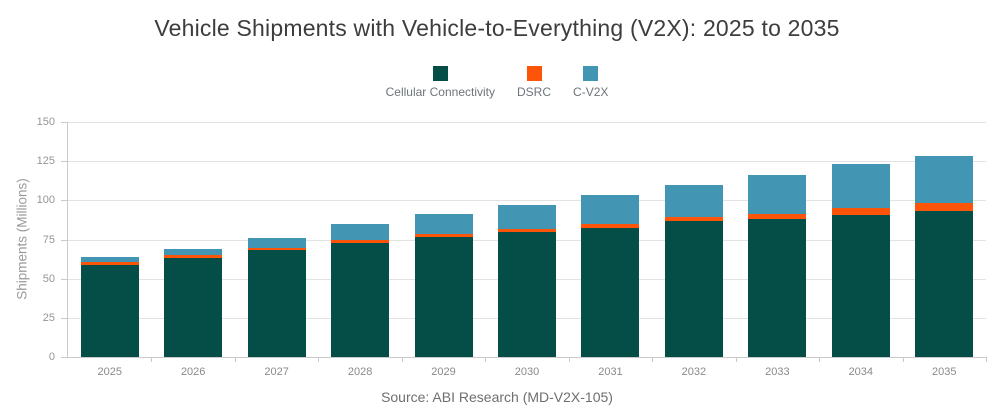 This screenshot has width=994, height=420. What do you see at coordinates (360, 242) in the screenshot?
I see `bar-2028-dsrc` at bounding box center [360, 242].